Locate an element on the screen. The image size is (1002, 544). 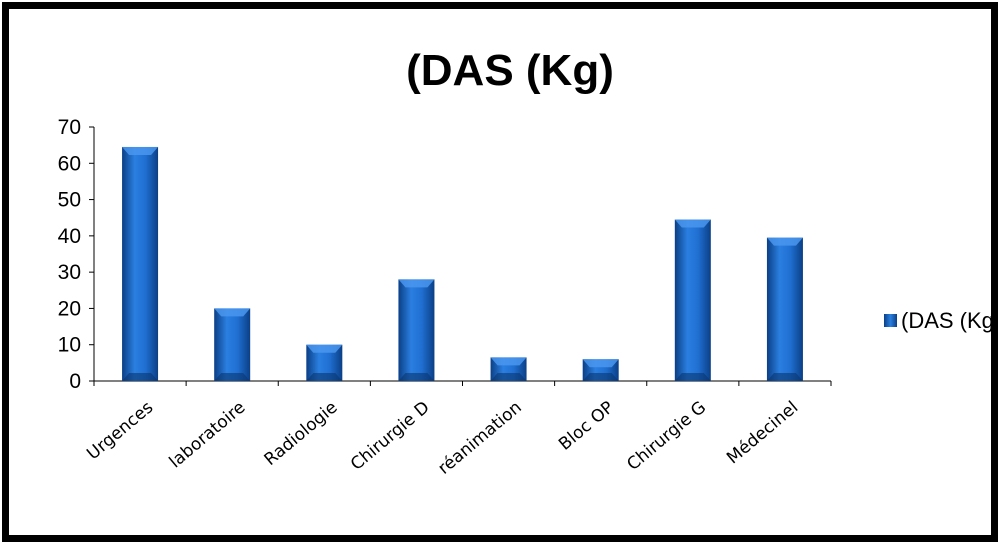
x-category-label: Bloc OP is located at coordinates (586, 426).